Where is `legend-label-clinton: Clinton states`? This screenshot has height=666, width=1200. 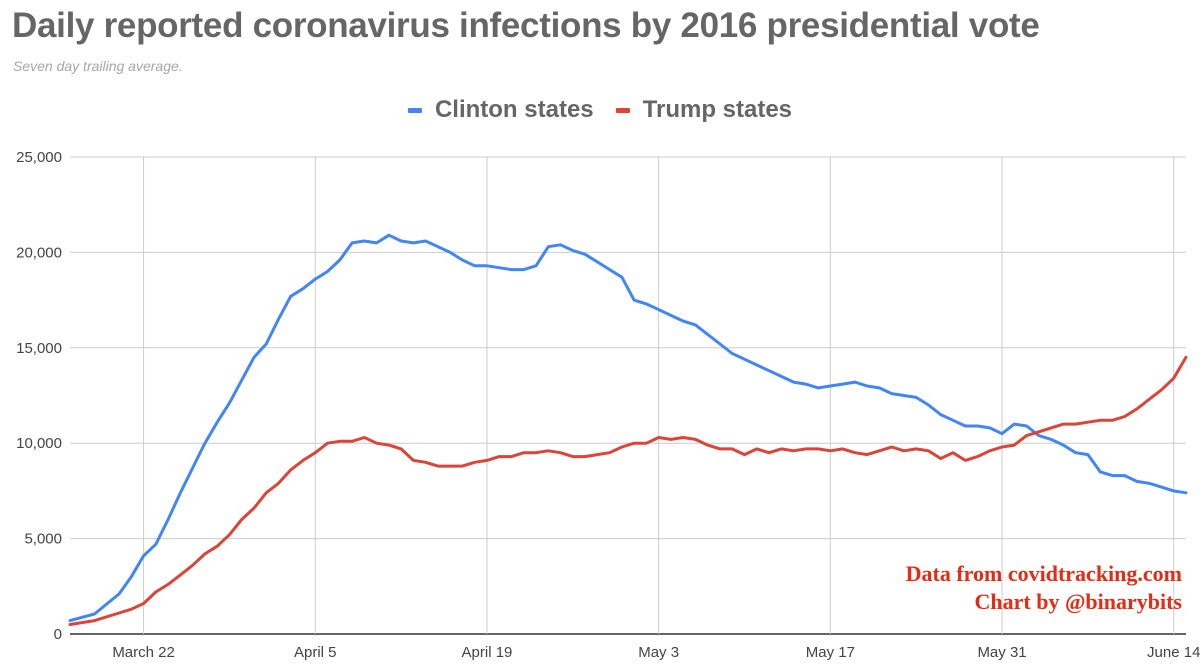
legend-label-clinton: Clinton states is located at coordinates (514, 109).